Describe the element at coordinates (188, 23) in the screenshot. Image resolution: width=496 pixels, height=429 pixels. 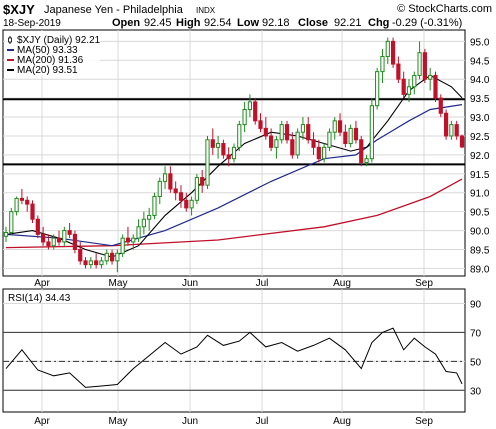
I see `high-label: High` at that location.